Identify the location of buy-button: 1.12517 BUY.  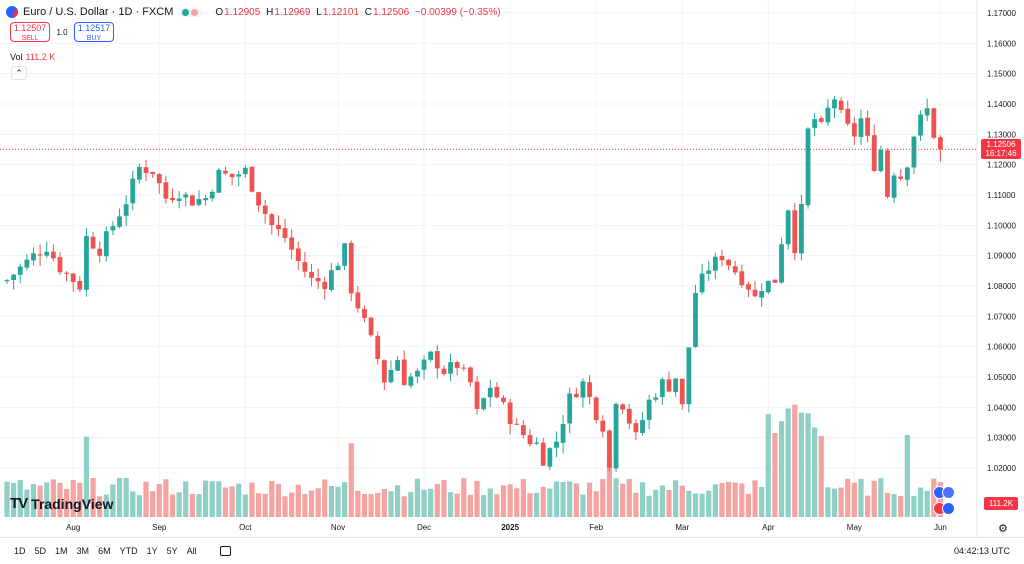
(94, 32).